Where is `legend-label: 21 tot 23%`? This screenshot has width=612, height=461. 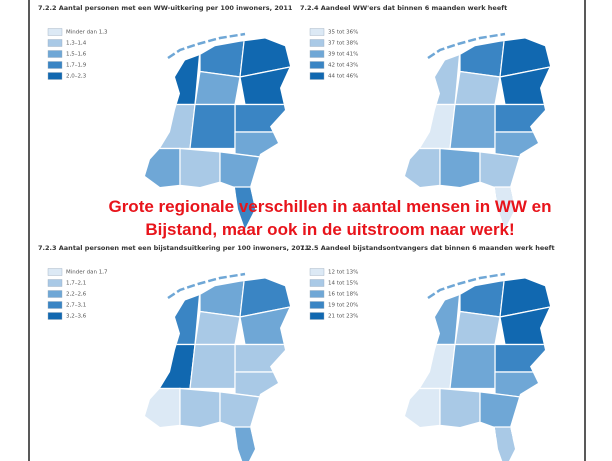
legend-label: 21 tot 23% is located at coordinates (343, 317).